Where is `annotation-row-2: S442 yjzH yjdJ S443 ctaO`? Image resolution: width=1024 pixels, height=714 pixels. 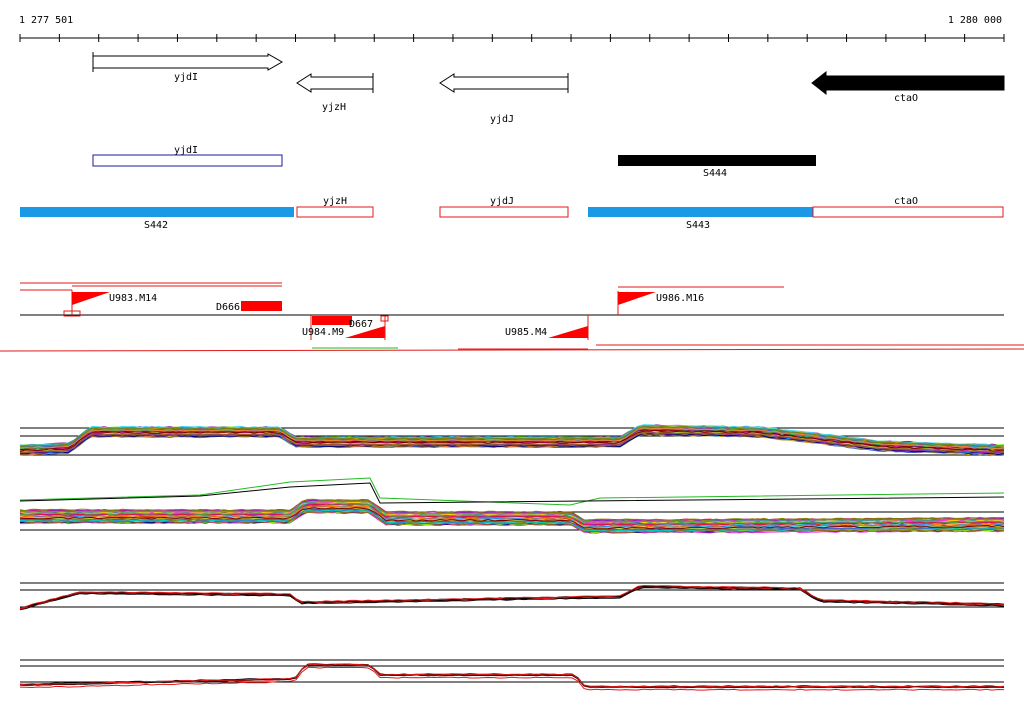
annotation-row-2: S442 yjzH yjdJ S443 ctaO is located at coordinates (512, 213).